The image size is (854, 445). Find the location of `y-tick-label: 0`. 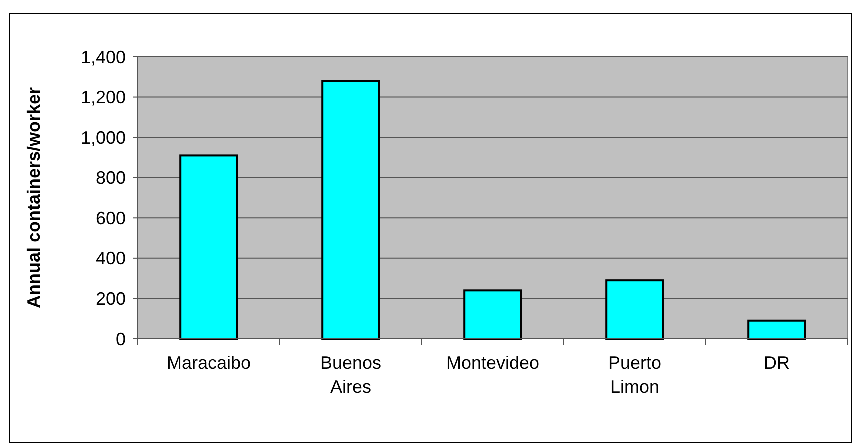

y-tick-label: 0 is located at coordinates (121, 339).